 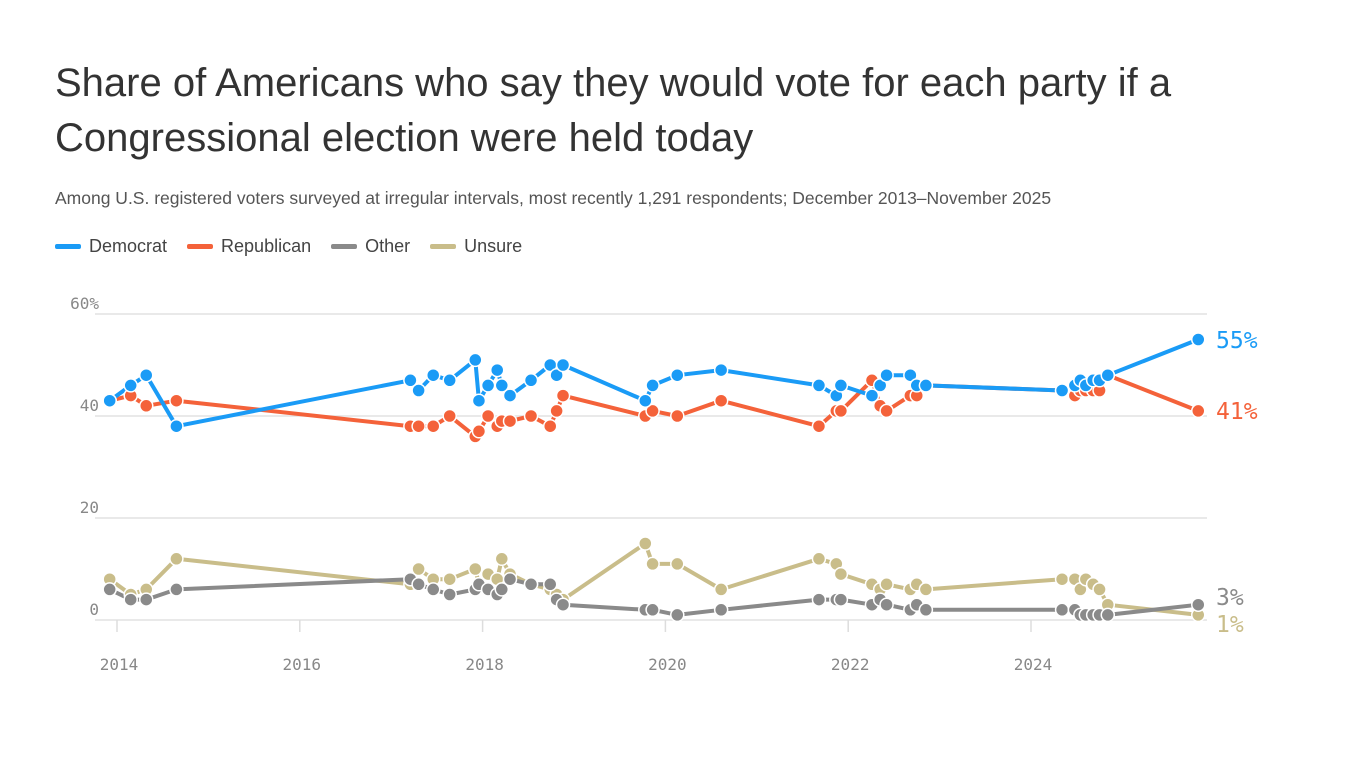 I want to click on y-tick-label: 0, so click(x=94, y=609).